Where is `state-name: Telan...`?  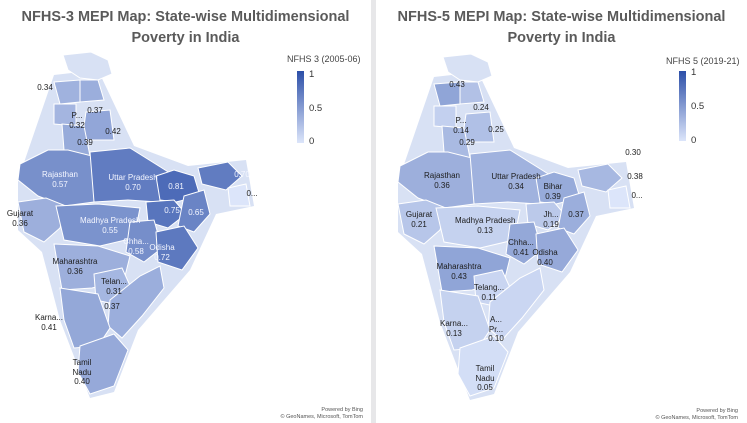 state-name: Telan... is located at coordinates (114, 281).